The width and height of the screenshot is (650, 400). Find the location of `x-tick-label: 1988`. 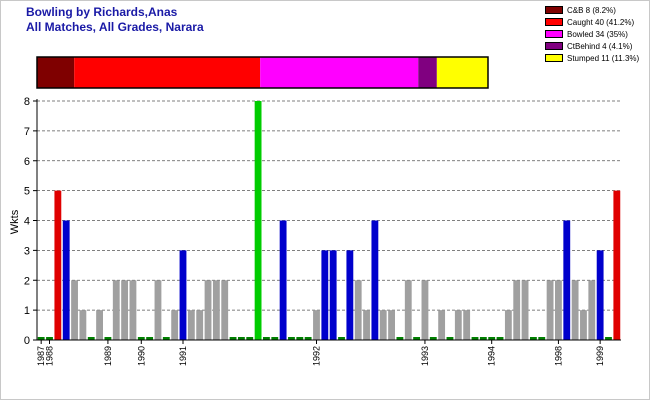

x-tick-label: 1988 is located at coordinates (50, 356).